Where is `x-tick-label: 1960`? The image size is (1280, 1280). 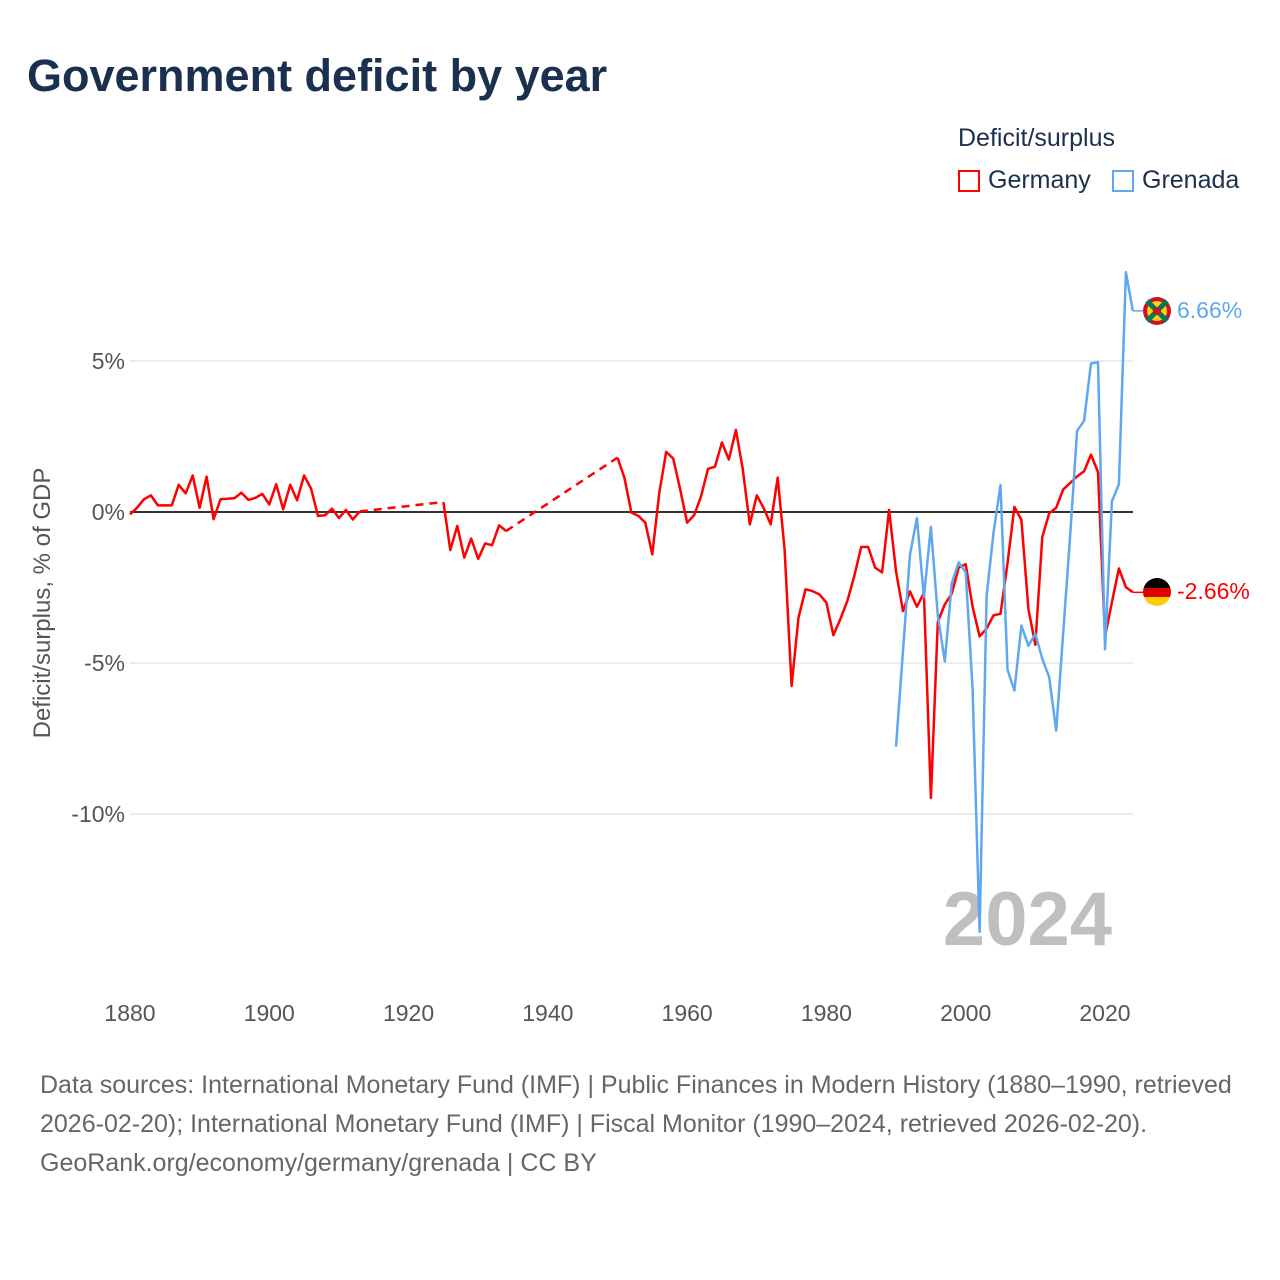
x-tick-label: 1960 is located at coordinates (687, 1013).